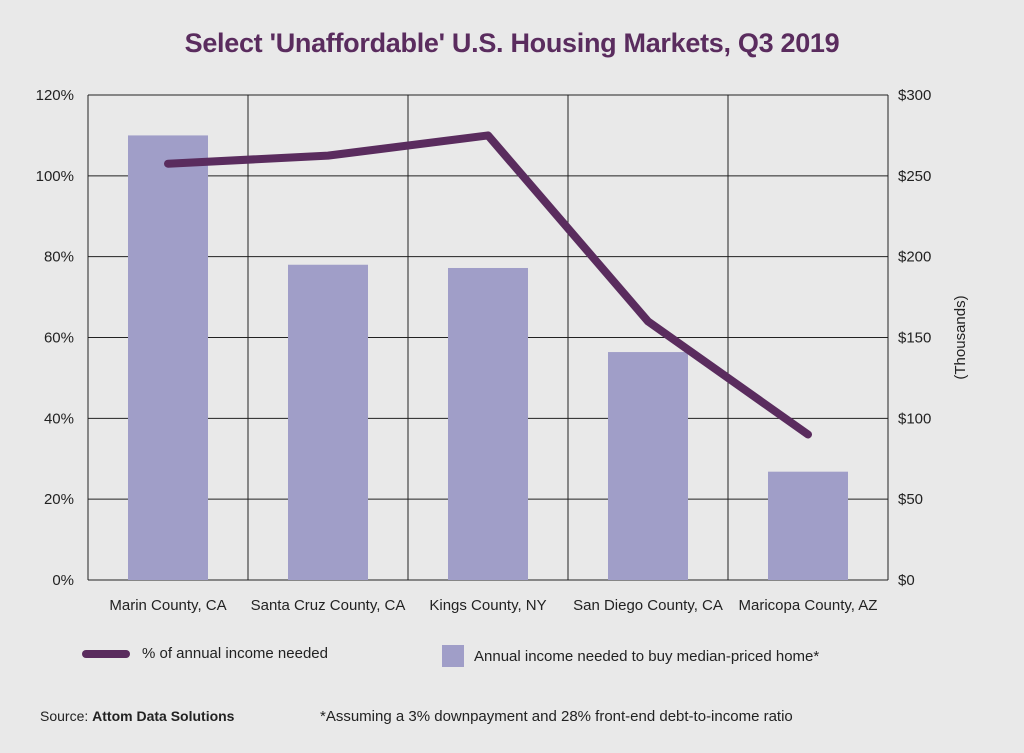 This screenshot has height=753, width=1024. Describe the element at coordinates (55, 176) in the screenshot. I see `left-tick-label: 100%` at that location.